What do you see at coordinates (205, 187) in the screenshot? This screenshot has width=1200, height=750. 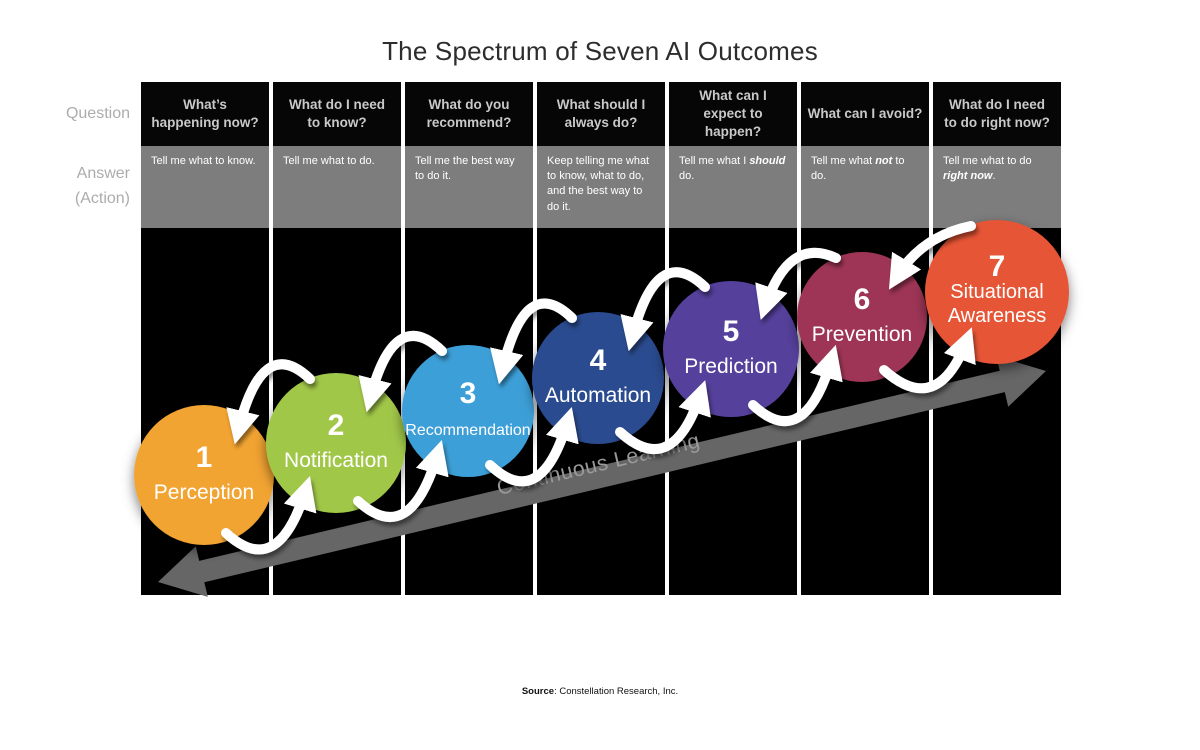 I see `column-answer: Tell me what to know.` at bounding box center [205, 187].